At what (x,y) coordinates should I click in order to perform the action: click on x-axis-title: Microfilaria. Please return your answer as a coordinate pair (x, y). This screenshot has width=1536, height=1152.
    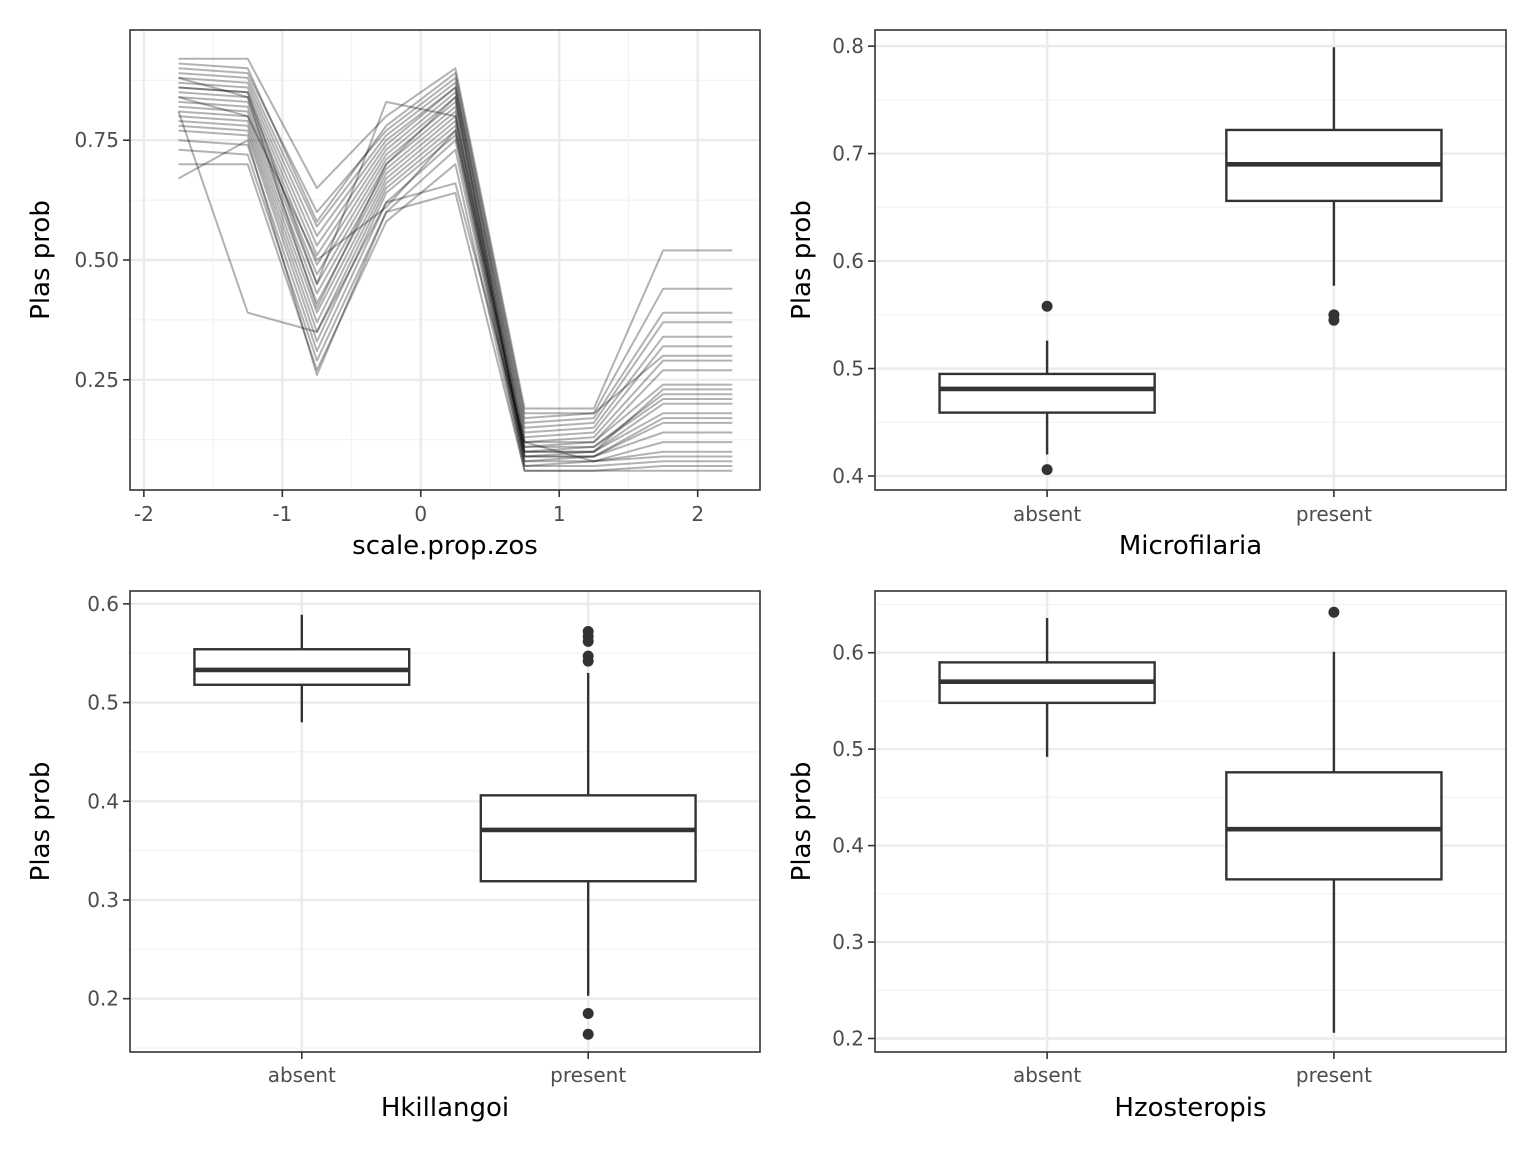
    Looking at the image, I should click on (1190, 546).